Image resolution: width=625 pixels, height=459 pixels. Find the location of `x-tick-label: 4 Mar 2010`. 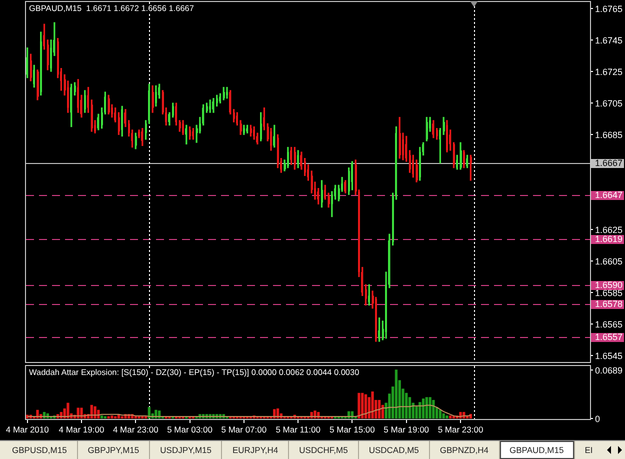

x-tick-label: 4 Mar 2010 is located at coordinates (28, 429).